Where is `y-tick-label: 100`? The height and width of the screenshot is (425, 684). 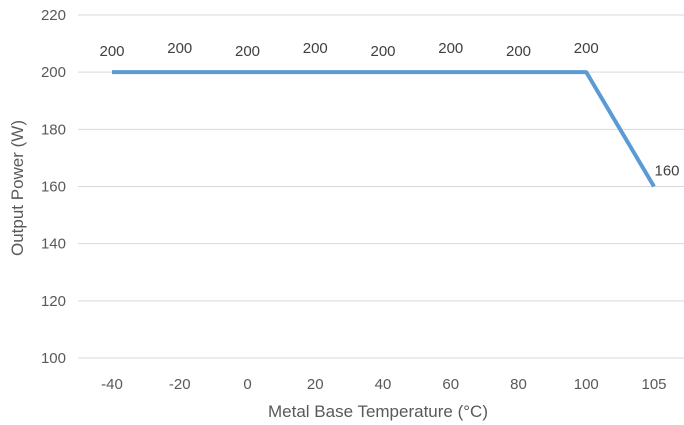 y-tick-label: 100 is located at coordinates (53, 358).